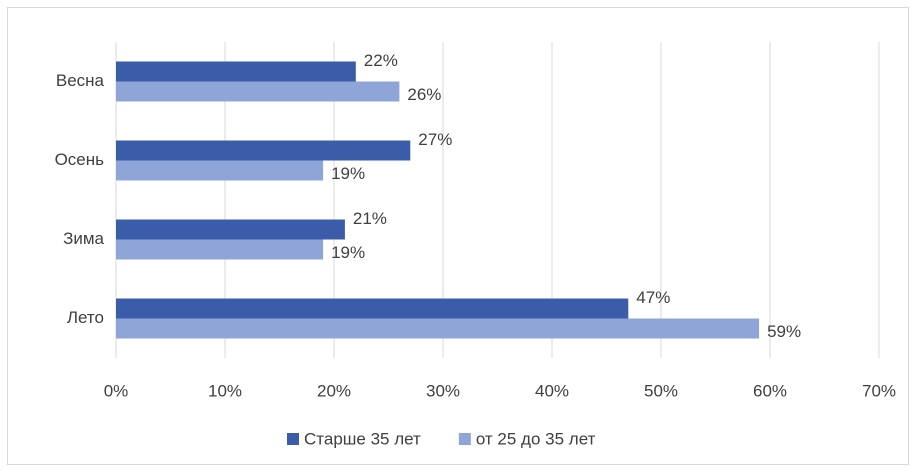 This screenshot has height=473, width=917. What do you see at coordinates (443, 390) in the screenshot?
I see `x-tick-label: 30%` at bounding box center [443, 390].